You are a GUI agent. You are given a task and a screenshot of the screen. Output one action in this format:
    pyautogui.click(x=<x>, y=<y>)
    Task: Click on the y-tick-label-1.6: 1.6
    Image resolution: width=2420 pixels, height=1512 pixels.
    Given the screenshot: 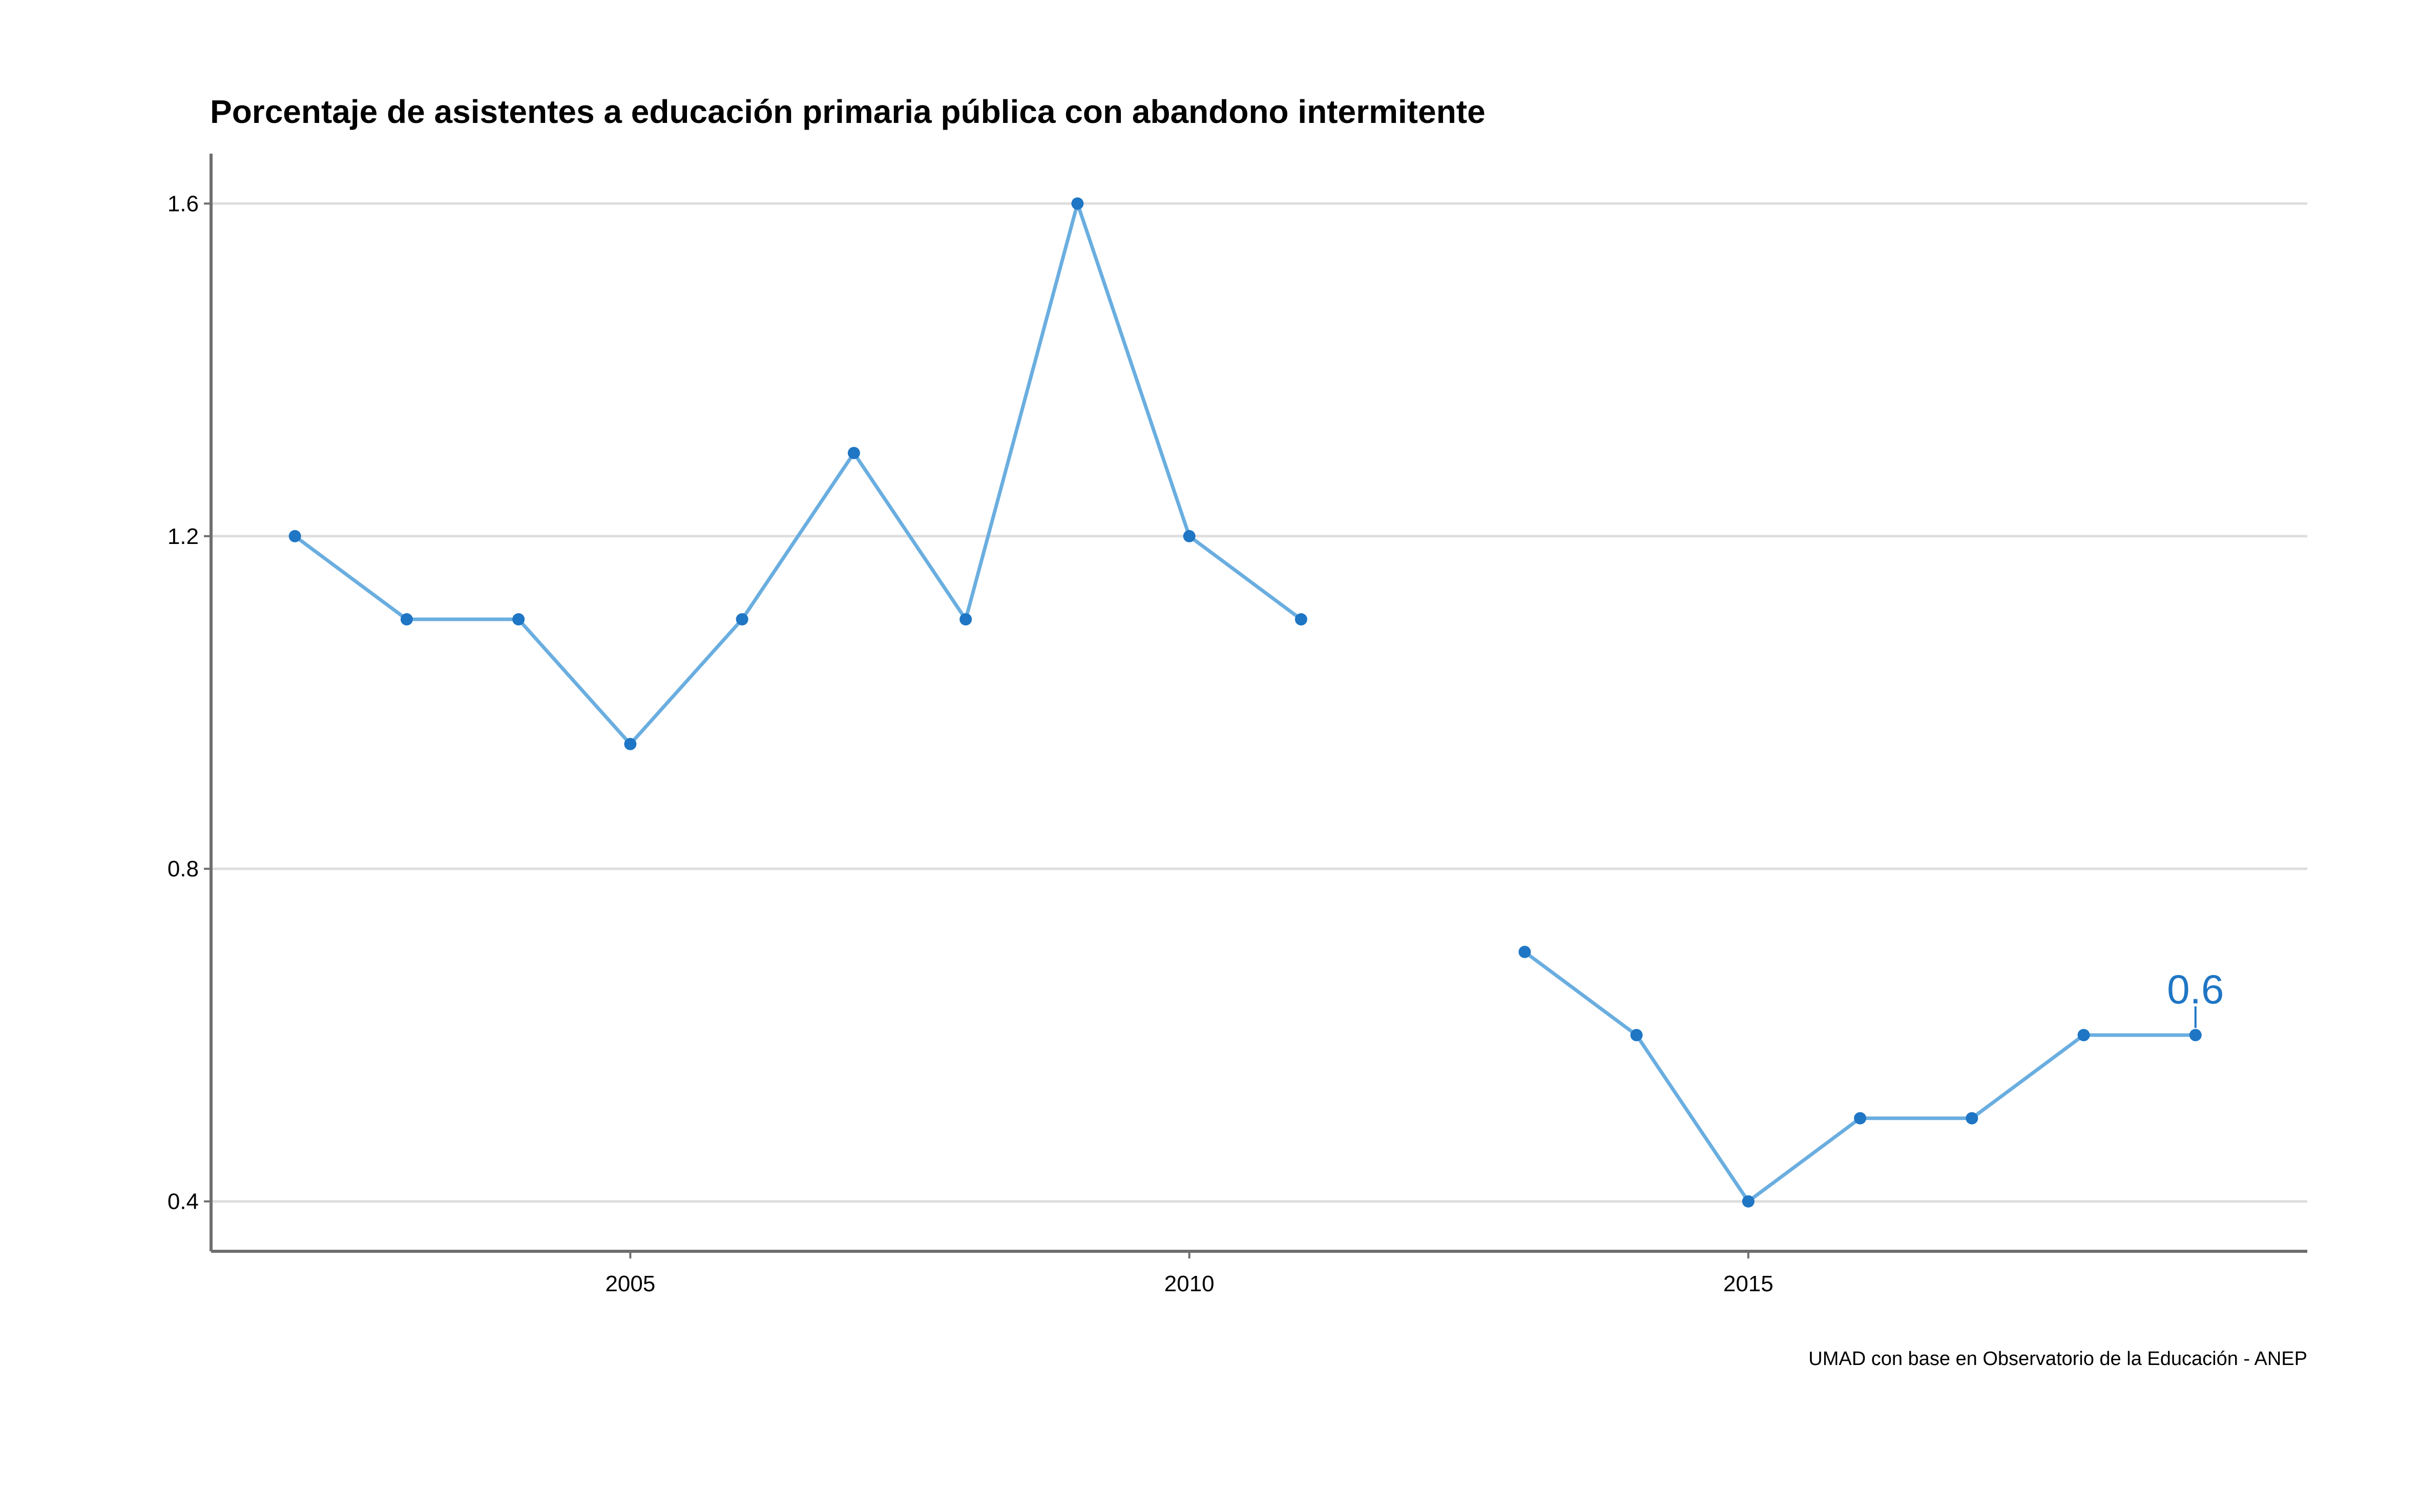 What is the action you would take?
    pyautogui.click(x=183, y=203)
    